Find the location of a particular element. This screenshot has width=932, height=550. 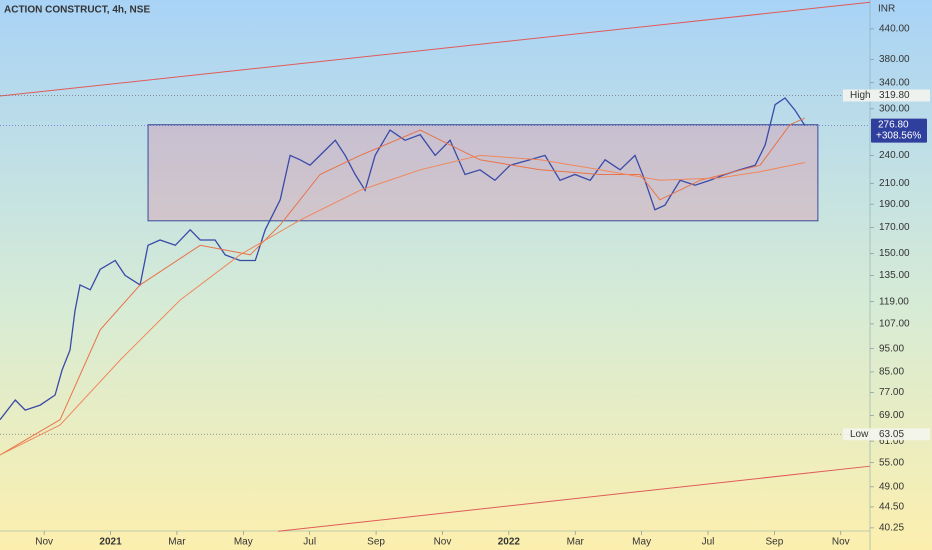

last-price-box is located at coordinates (899, 130).